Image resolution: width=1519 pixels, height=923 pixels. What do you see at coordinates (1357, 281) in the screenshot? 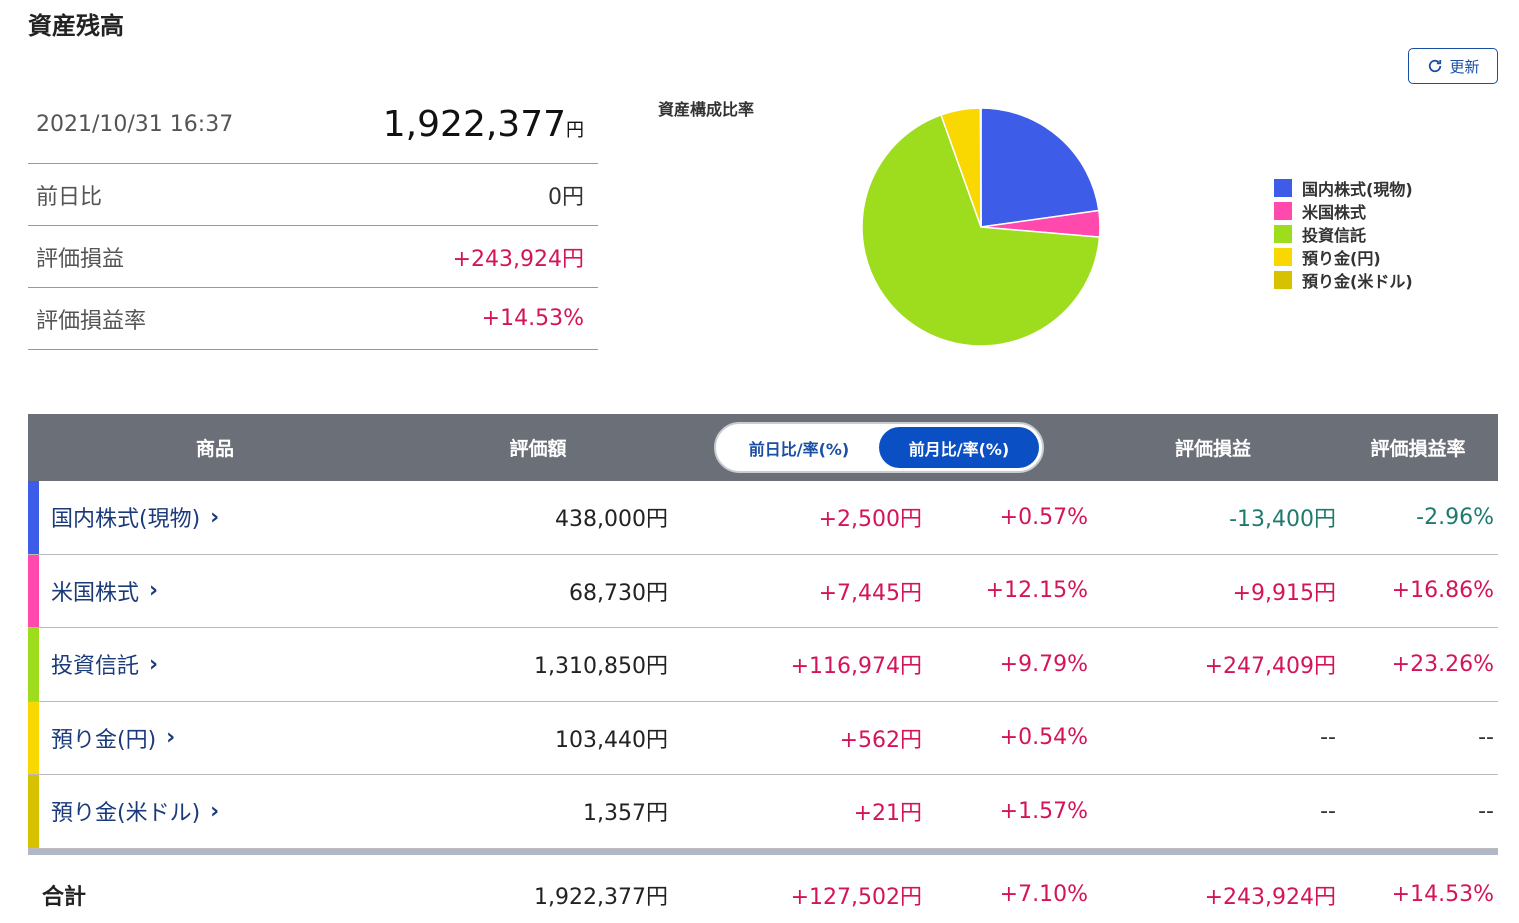
I see `legend-label: 預り金(米ドル)` at bounding box center [1357, 281].